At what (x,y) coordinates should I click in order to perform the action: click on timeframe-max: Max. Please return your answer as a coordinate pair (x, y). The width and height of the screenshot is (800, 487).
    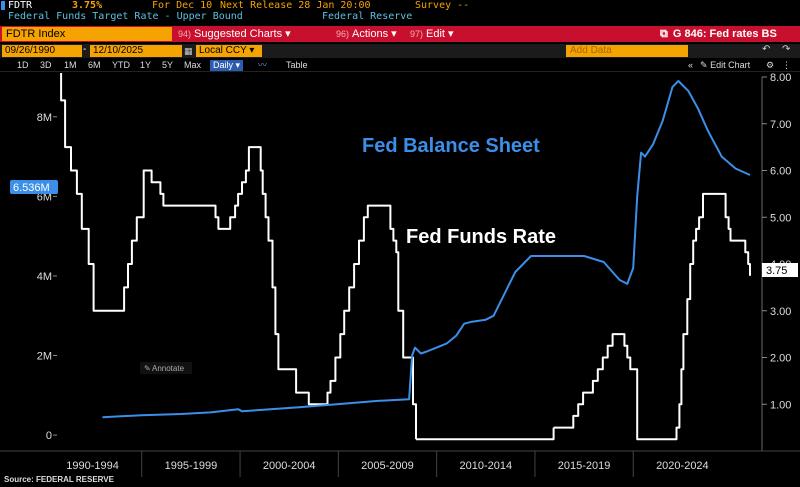
    Looking at the image, I should click on (193, 65).